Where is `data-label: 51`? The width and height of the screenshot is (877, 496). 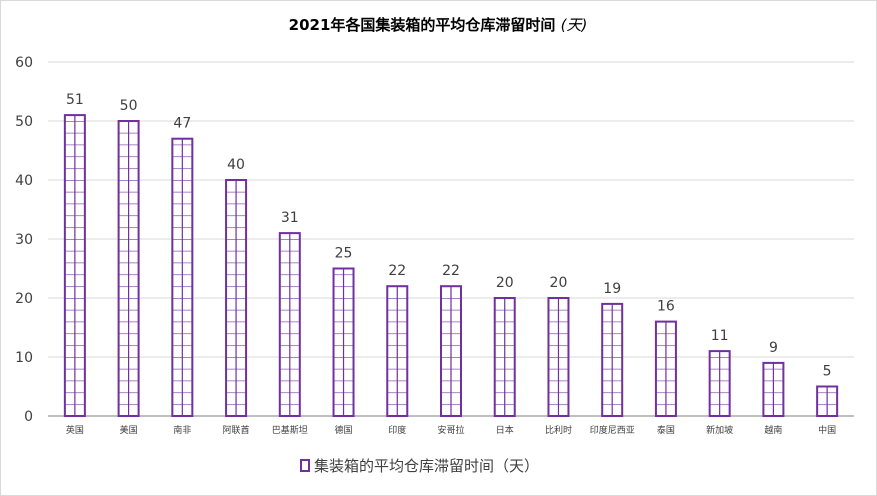 data-label: 51 is located at coordinates (75, 100).